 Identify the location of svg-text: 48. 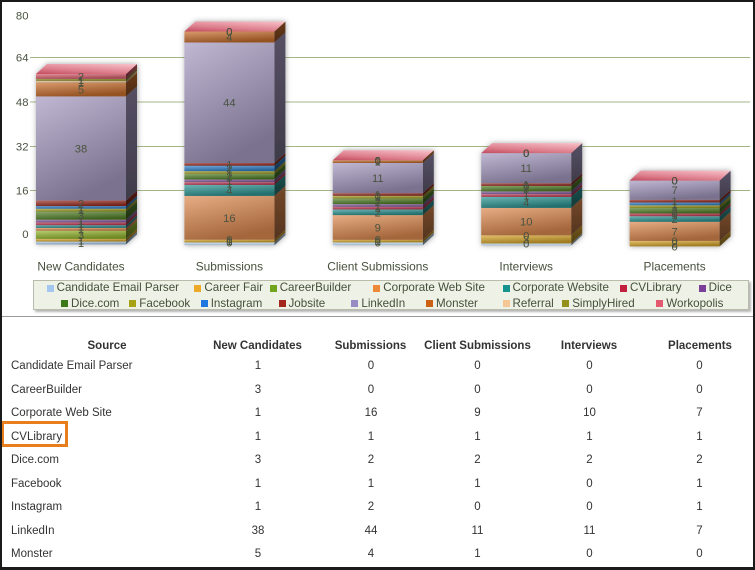
(22, 103).